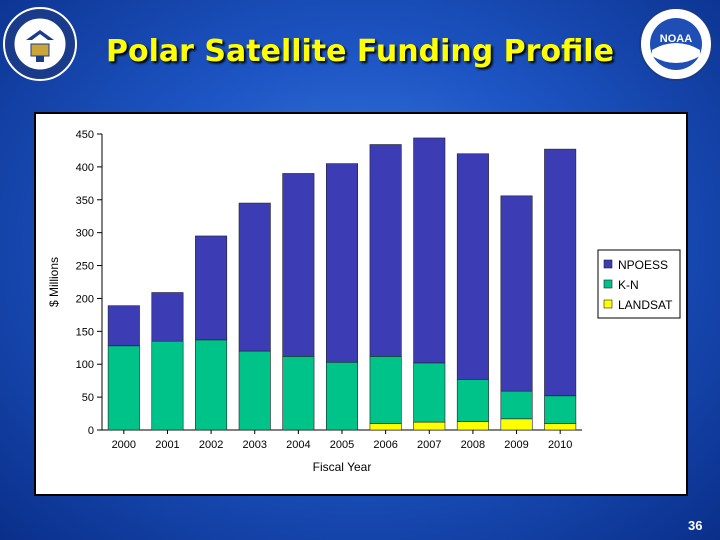 The height and width of the screenshot is (540, 720). Describe the element at coordinates (342, 467) in the screenshot. I see `x-axis-title: Fiscal Year` at that location.